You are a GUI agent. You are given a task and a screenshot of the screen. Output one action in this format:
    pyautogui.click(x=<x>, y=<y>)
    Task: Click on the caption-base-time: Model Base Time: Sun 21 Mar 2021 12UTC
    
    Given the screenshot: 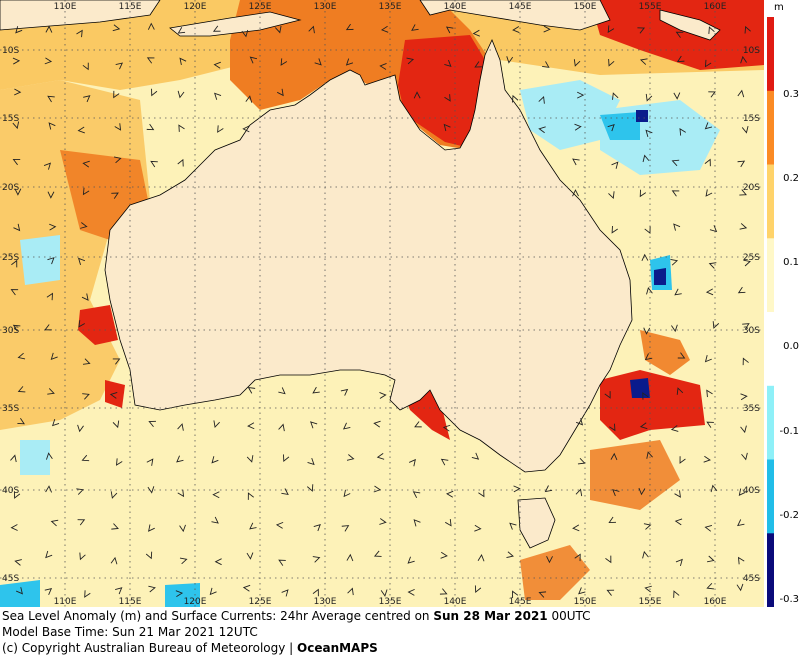 What is the action you would take?
    pyautogui.click(x=130, y=632)
    